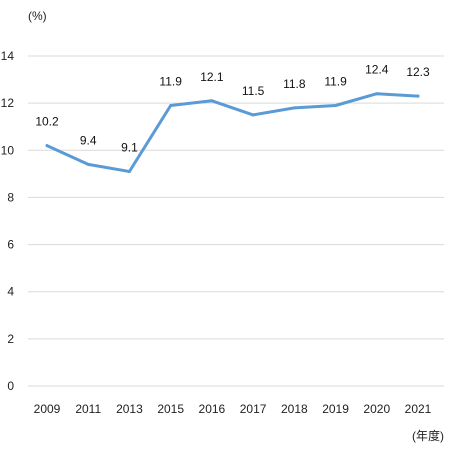  Describe the element at coordinates (8, 103) in the screenshot. I see `y-tick-label: 12` at that location.